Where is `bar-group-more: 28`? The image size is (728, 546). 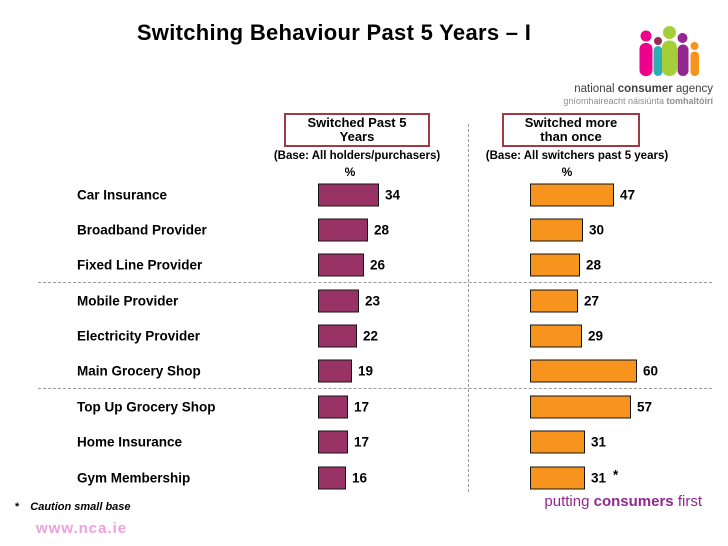 bar-group-more: 28 is located at coordinates (566, 265).